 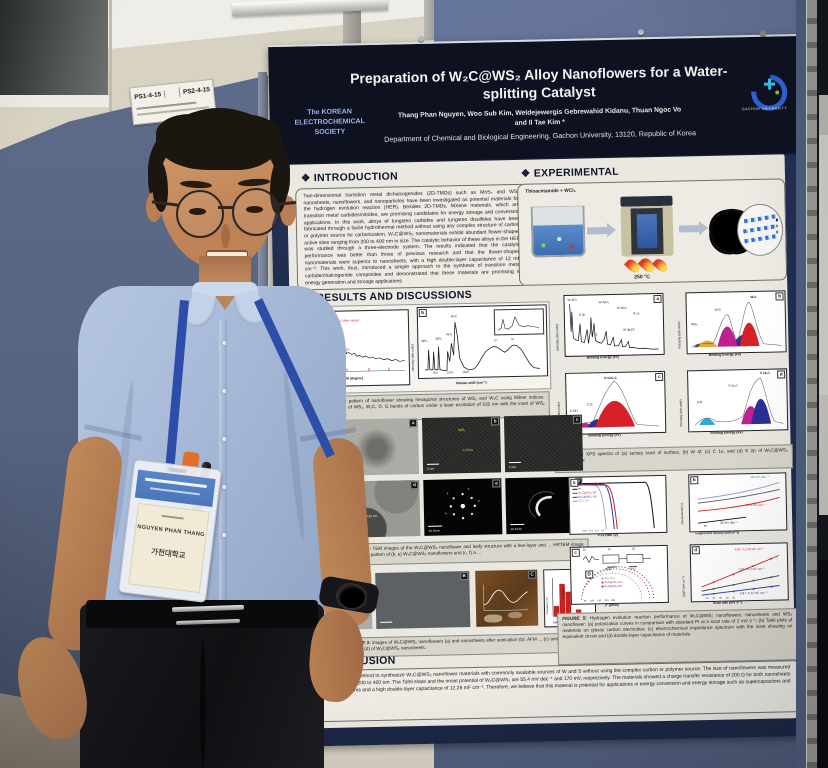 What do you see at coordinates (219, 142) in the screenshot?
I see `person-fringe` at bounding box center [219, 142].